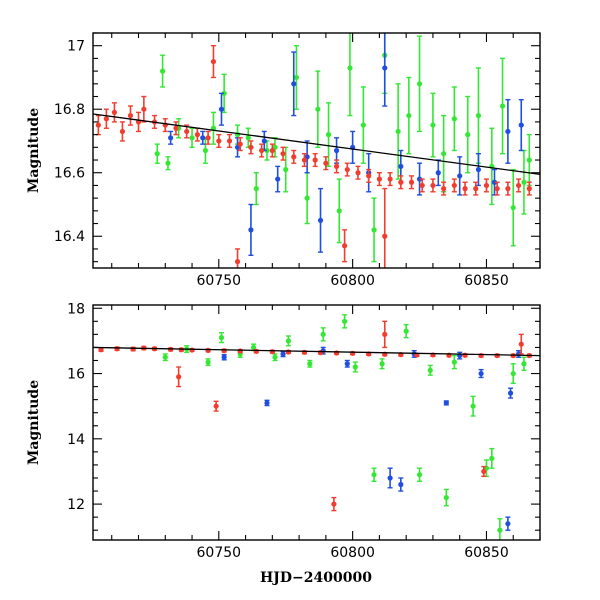  What do you see at coordinates (34, 150) in the screenshot?
I see `top-panel-y-axis-label: Magnitude` at bounding box center [34, 150].